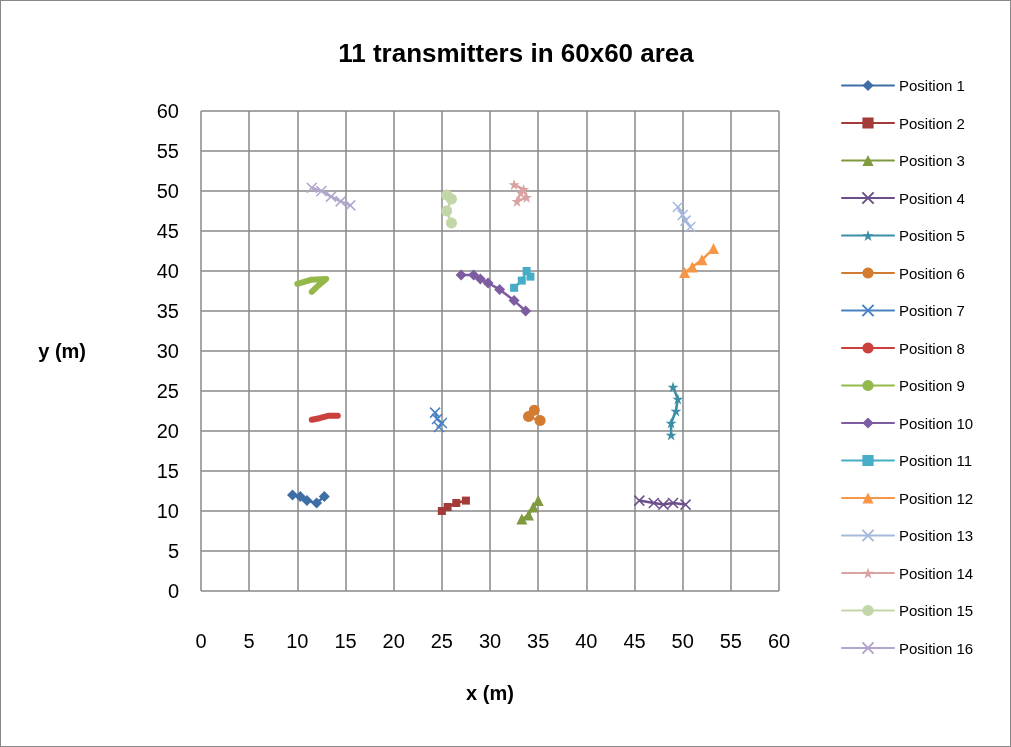  I want to click on y-tick-label: 45, so click(167, 231).